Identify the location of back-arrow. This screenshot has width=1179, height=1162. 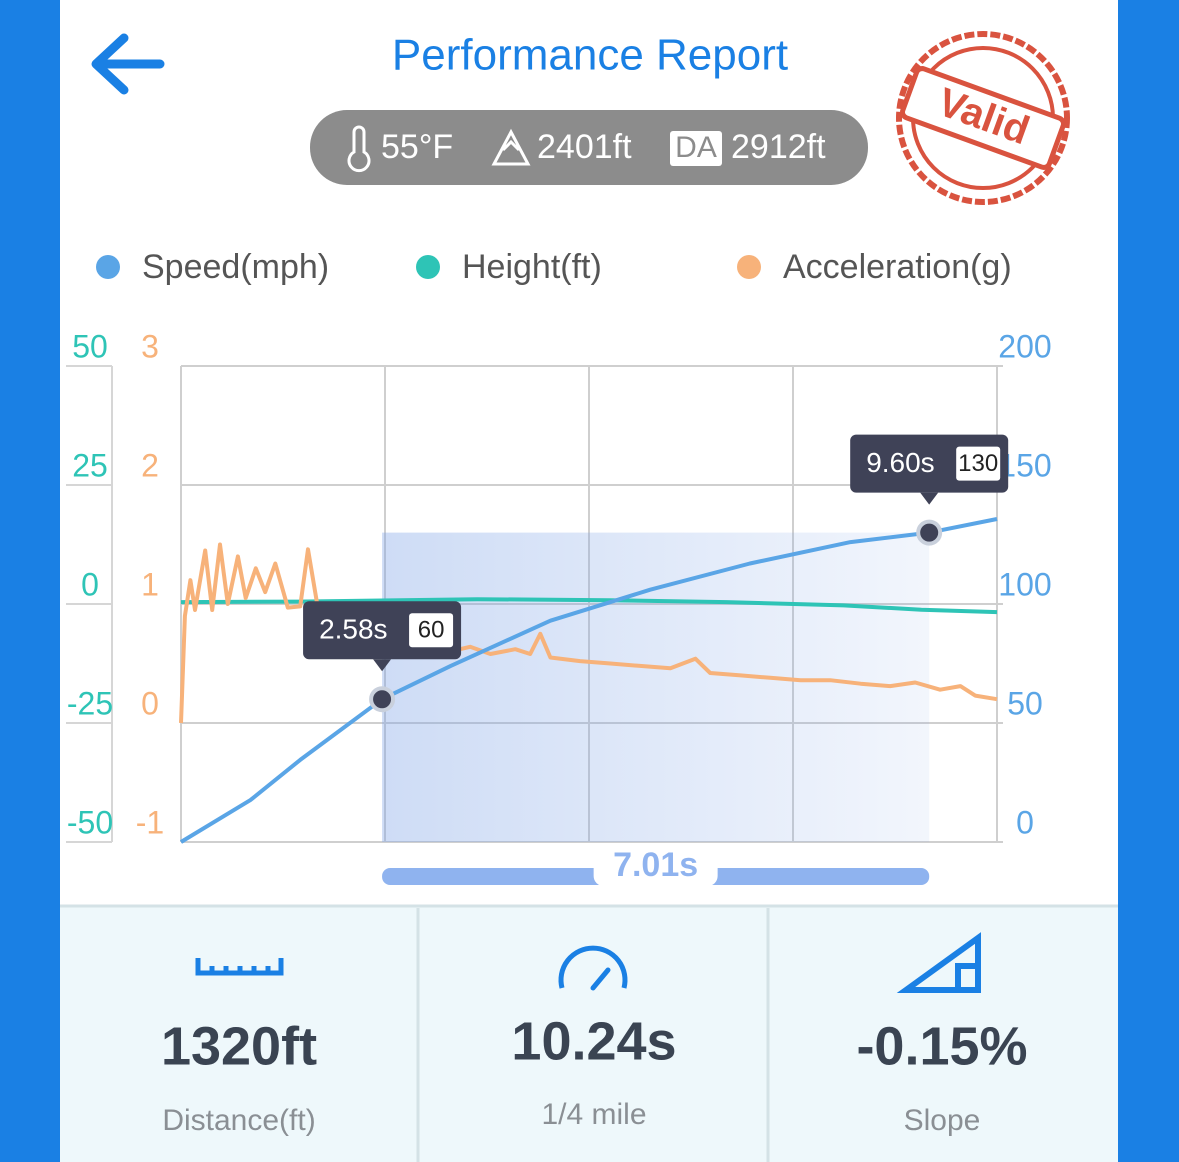
(128, 64).